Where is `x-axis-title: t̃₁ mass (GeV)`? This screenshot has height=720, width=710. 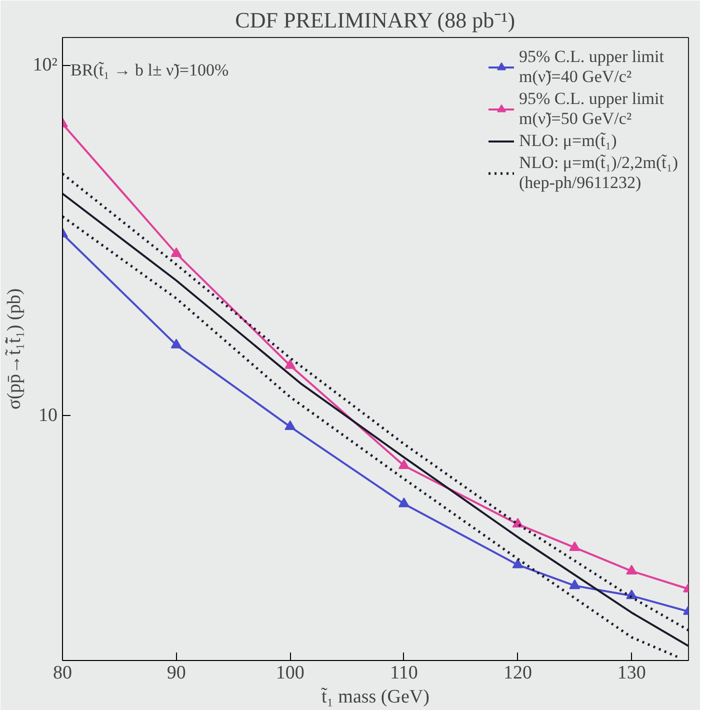 x-axis-title: t̃₁ mass (GeV) is located at coordinates (375, 697).